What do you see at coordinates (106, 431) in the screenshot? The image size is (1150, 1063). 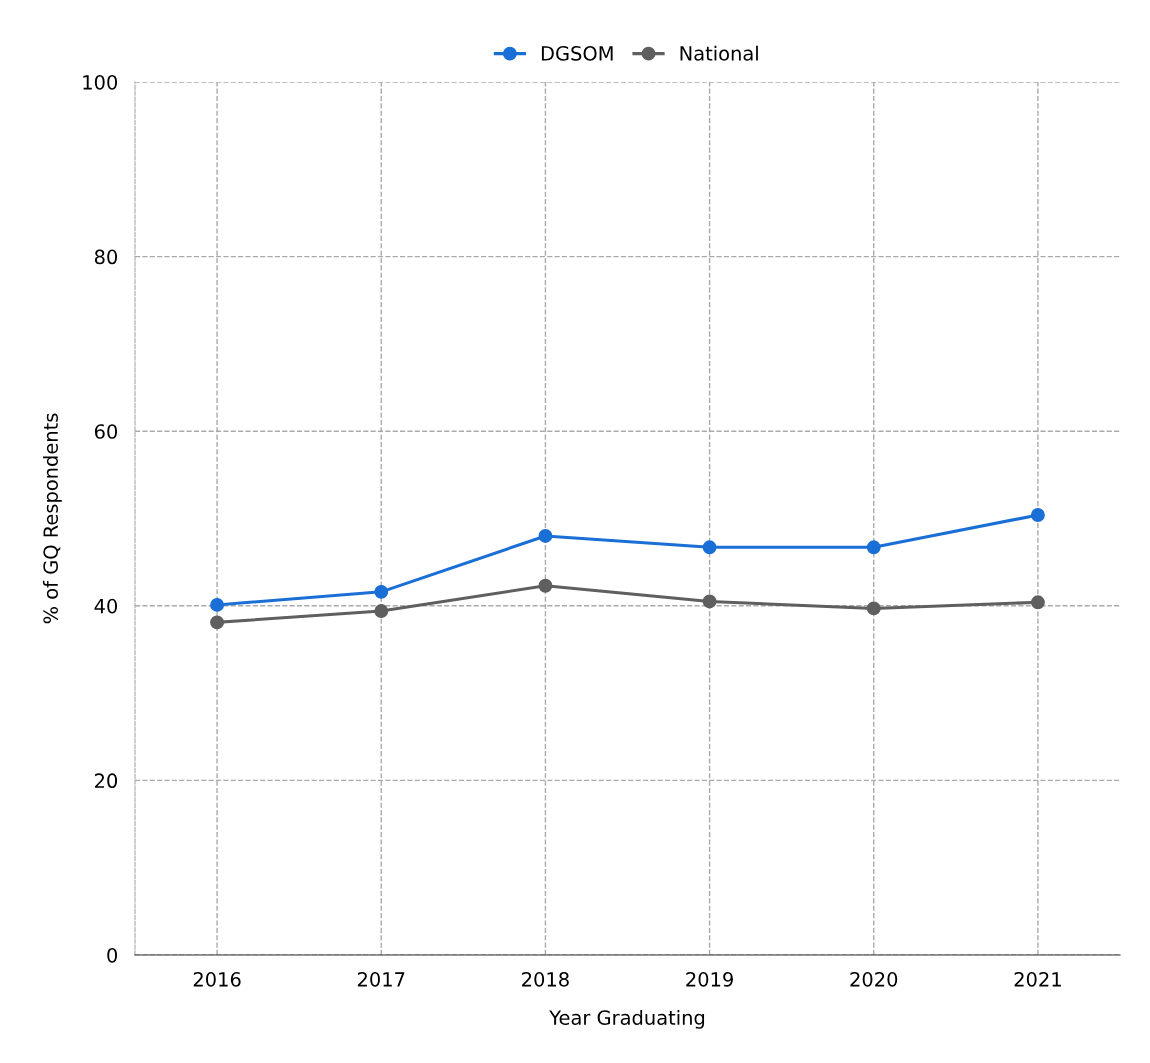 I see `y-tick-label: 60` at bounding box center [106, 431].